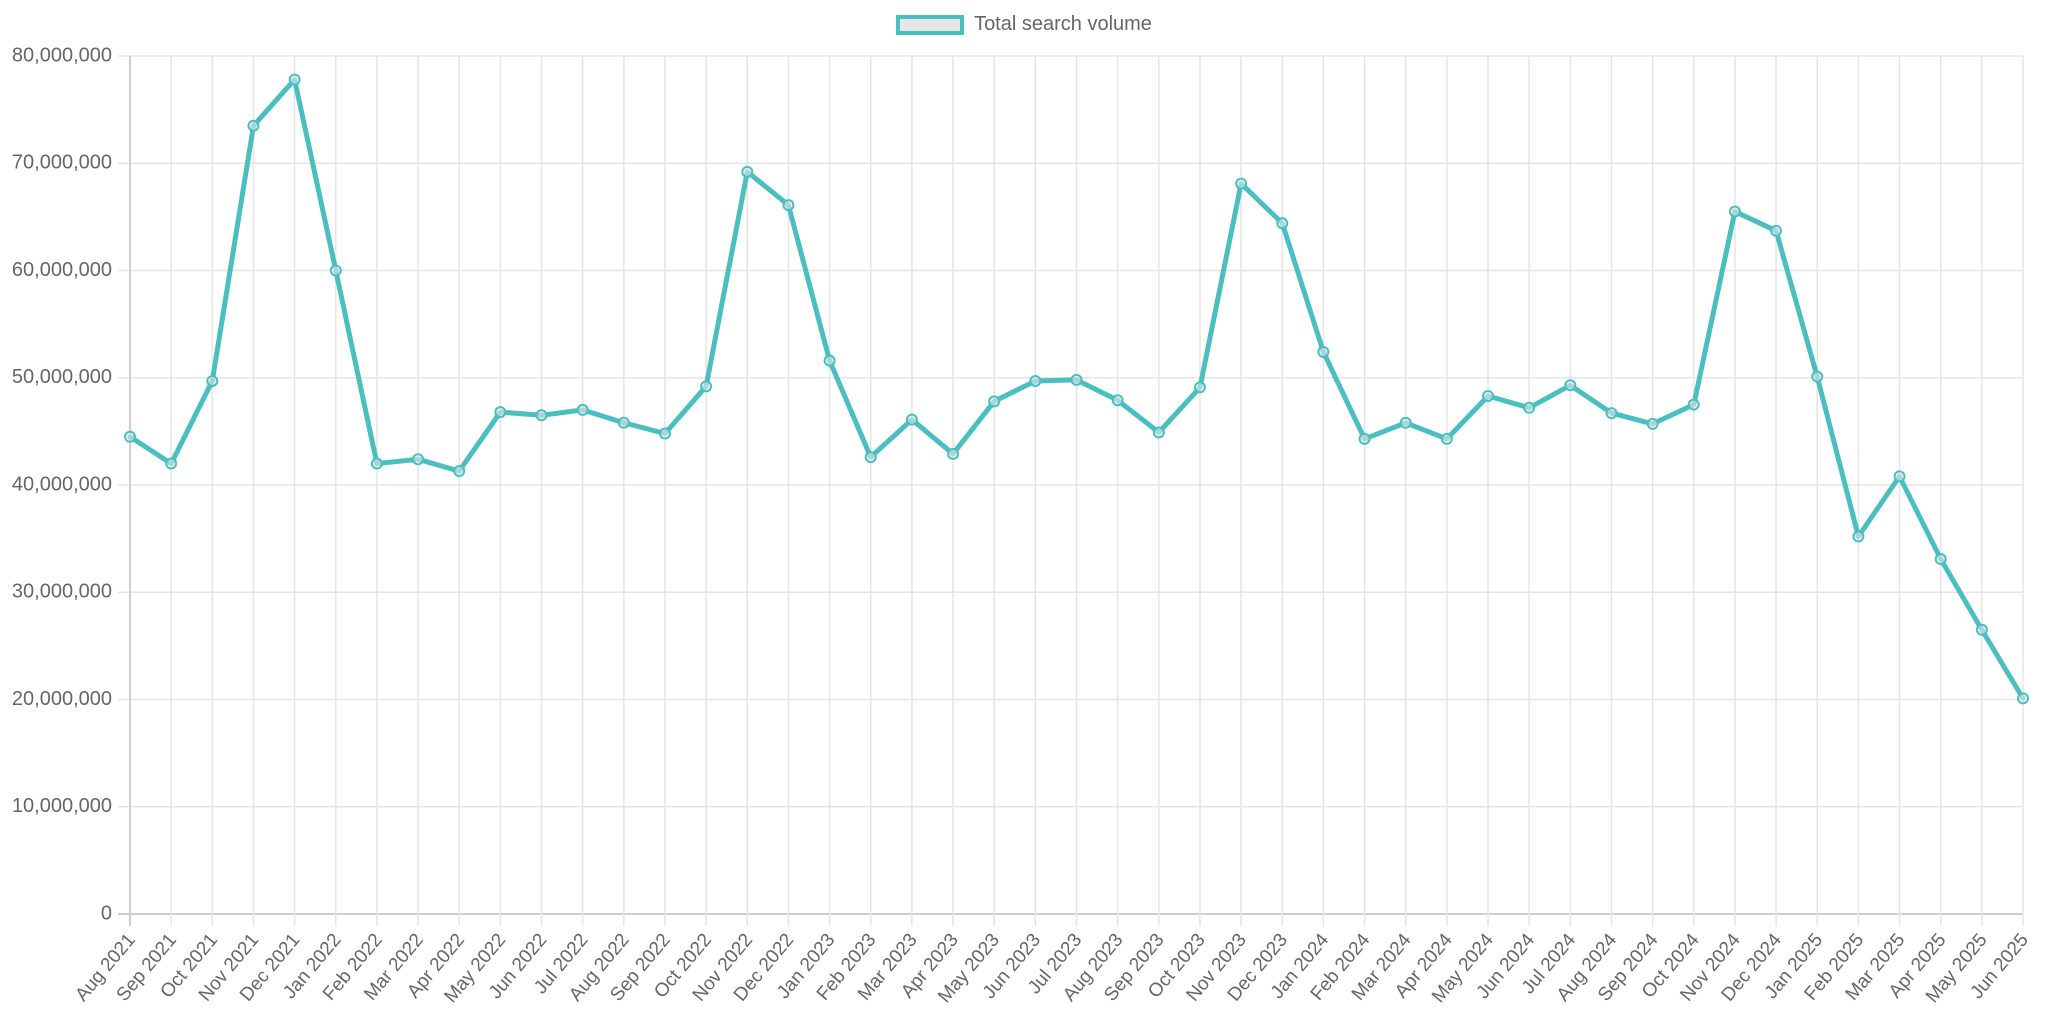  Describe the element at coordinates (930, 24) in the screenshot. I see `legend-swatch-icon` at that location.